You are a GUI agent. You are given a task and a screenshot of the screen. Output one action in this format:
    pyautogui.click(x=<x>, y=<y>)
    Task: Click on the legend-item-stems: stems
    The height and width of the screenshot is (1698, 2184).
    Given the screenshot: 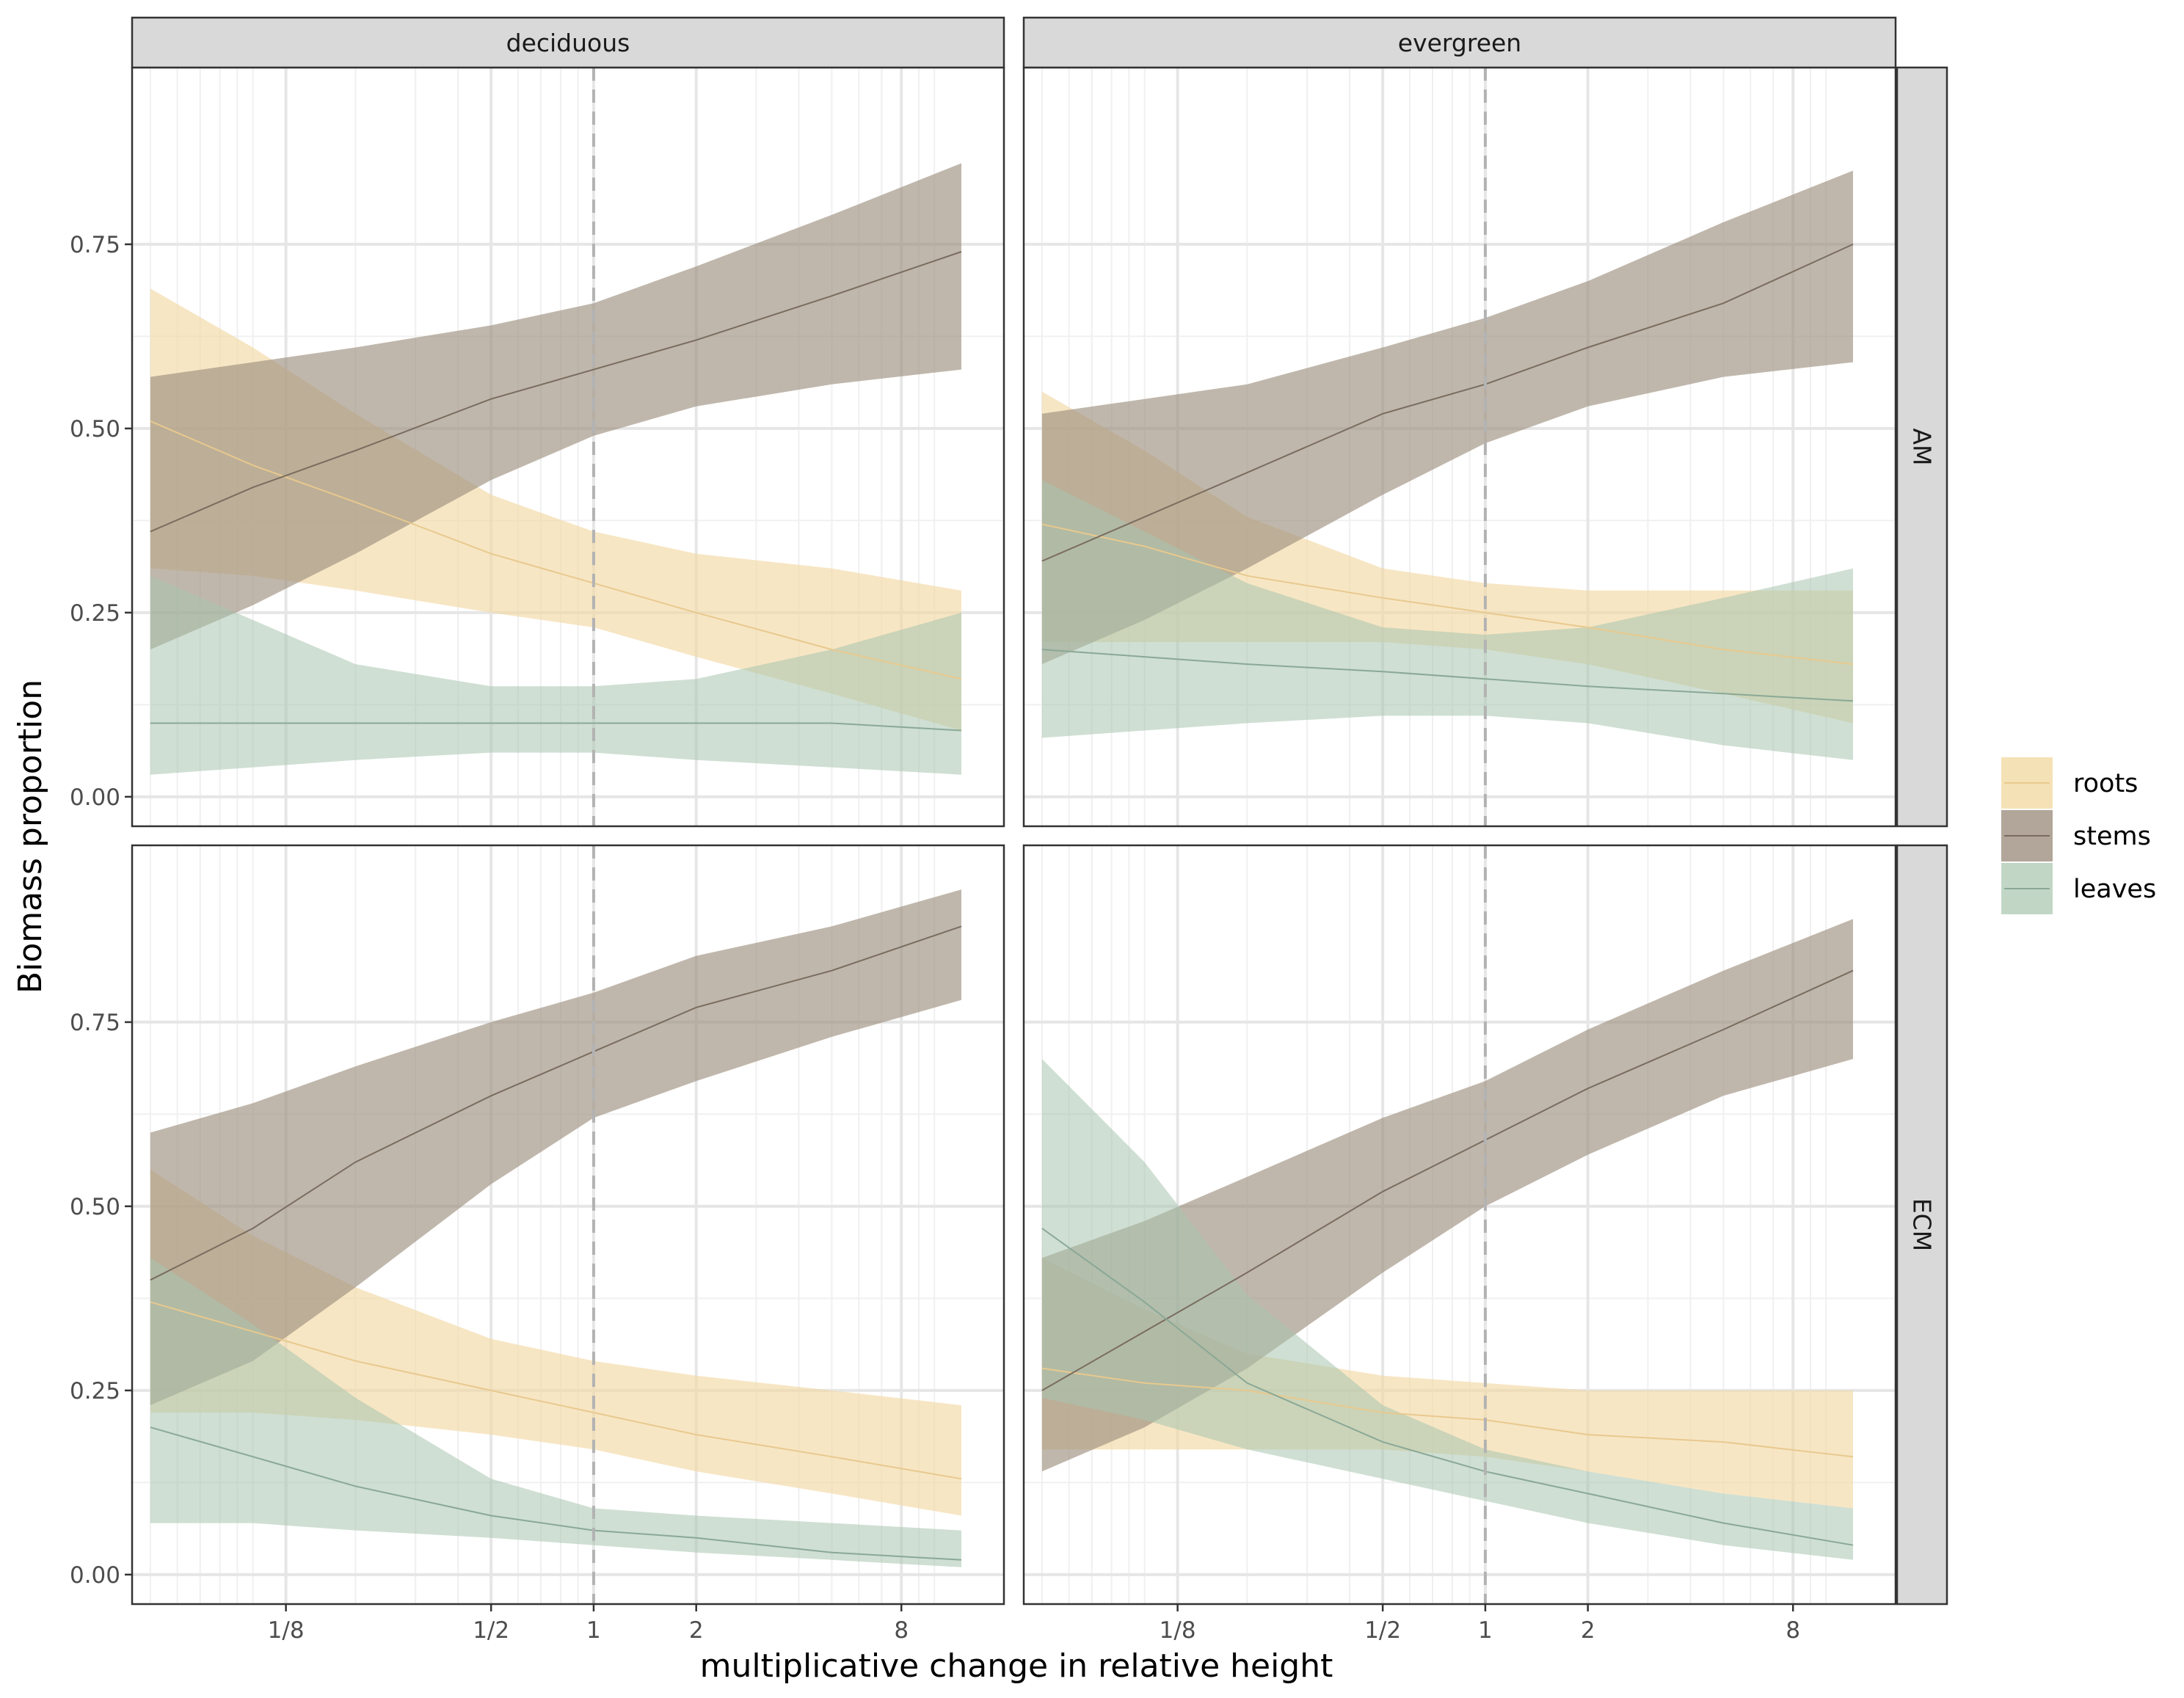 What is the action you would take?
    pyautogui.click(x=2076, y=835)
    